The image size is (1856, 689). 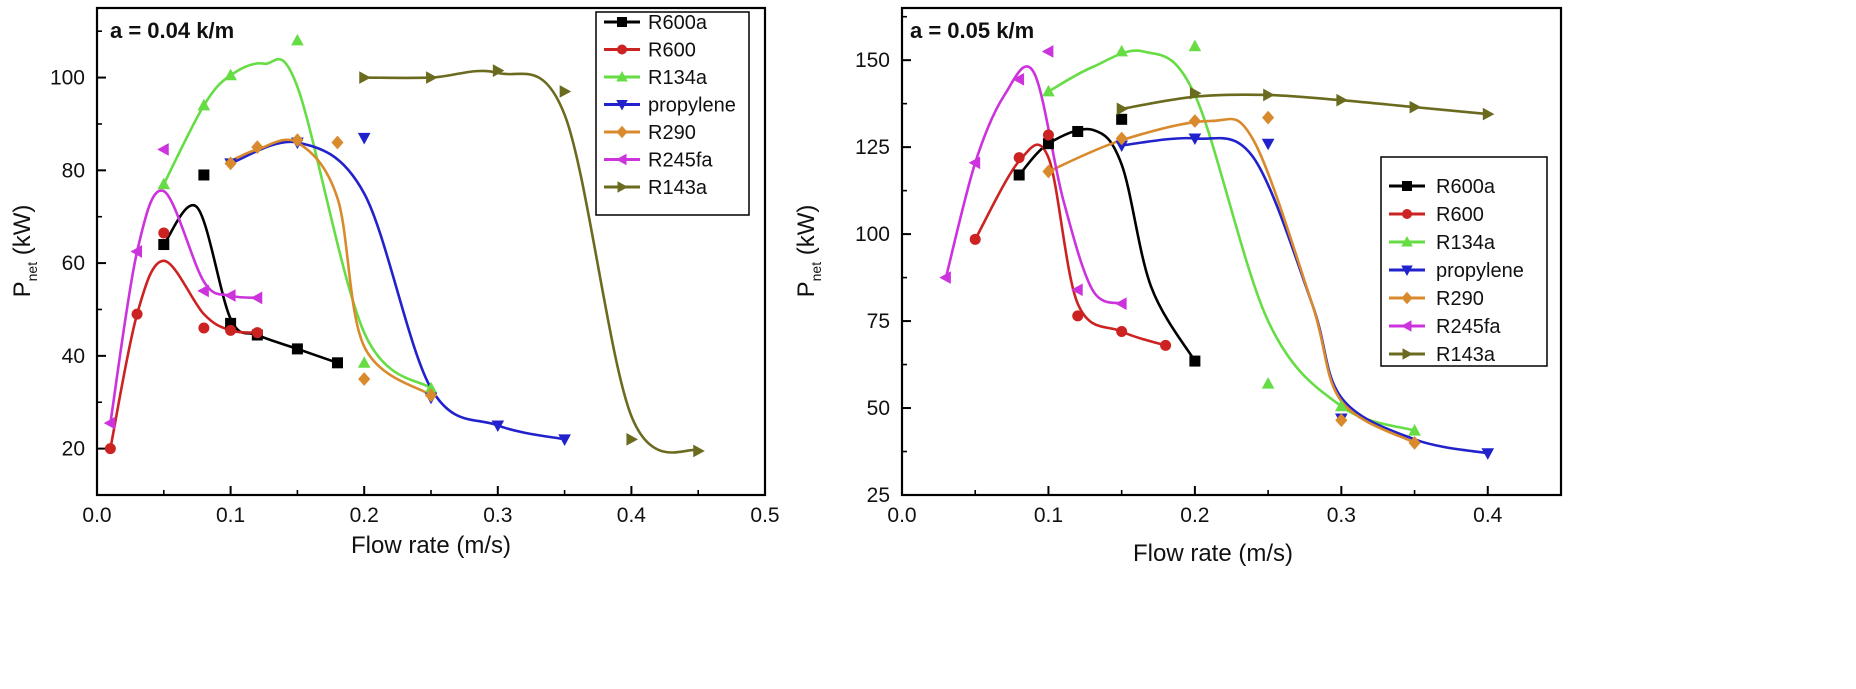 I want to click on series-line-r290, so click(x=1231, y=280).